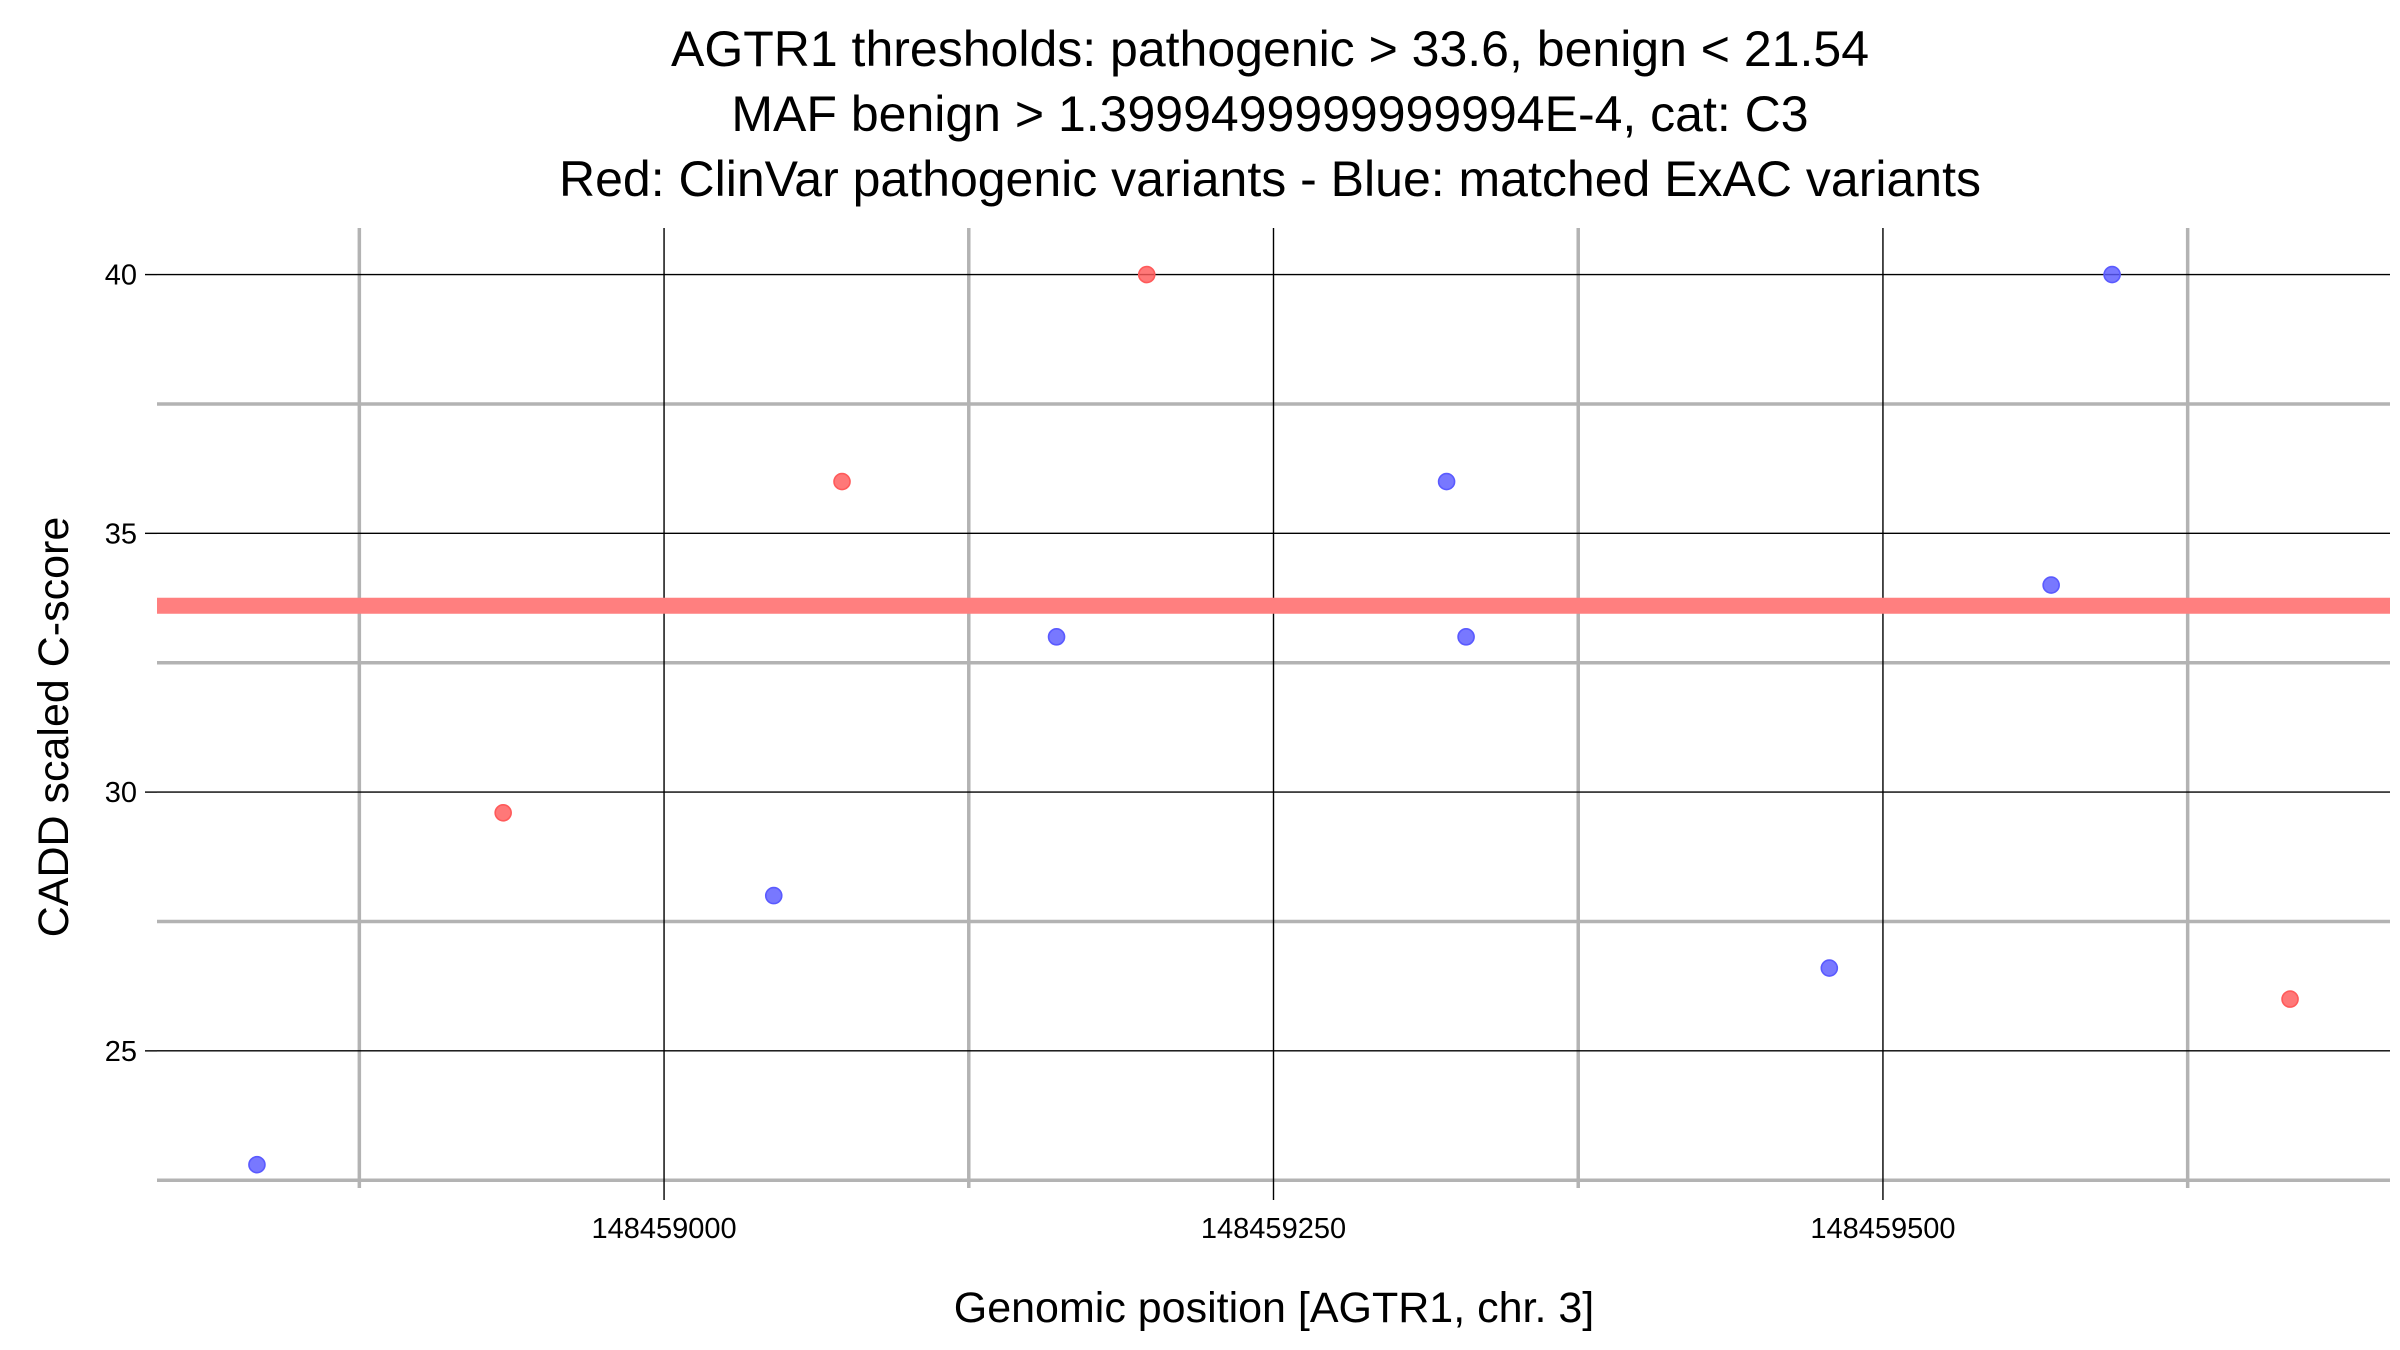 This screenshot has height=1350, width=2400. I want to click on y-tick-label: 40, so click(121, 276).